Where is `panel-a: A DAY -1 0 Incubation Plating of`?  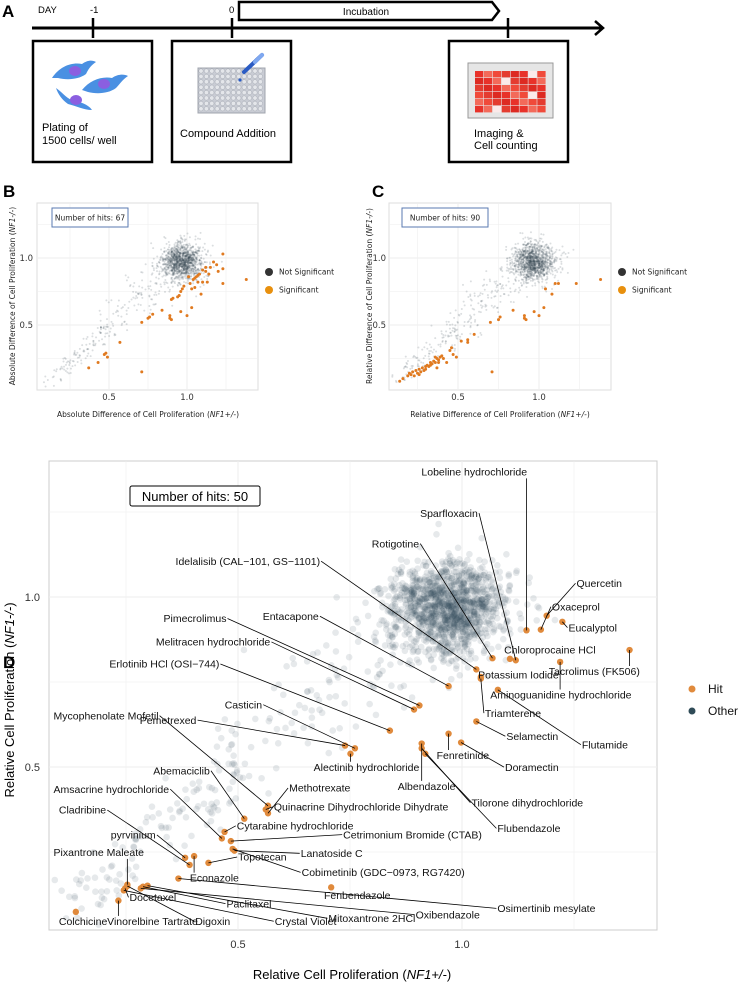
panel-a: A DAY -1 0 Incubation Plating of is located at coordinates (303, 82).